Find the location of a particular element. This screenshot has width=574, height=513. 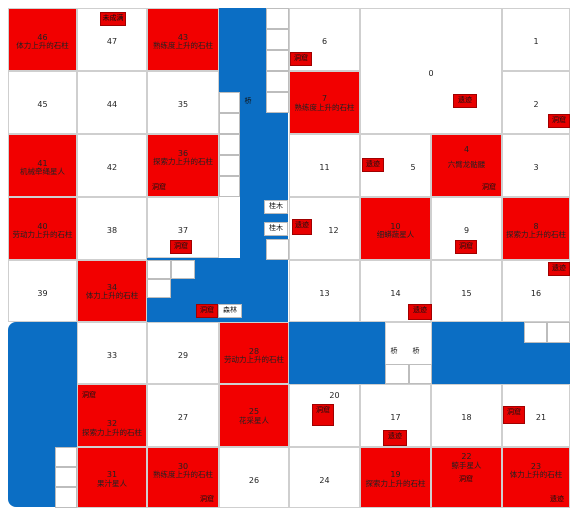

tile-15: 15 is located at coordinates (466, 291).